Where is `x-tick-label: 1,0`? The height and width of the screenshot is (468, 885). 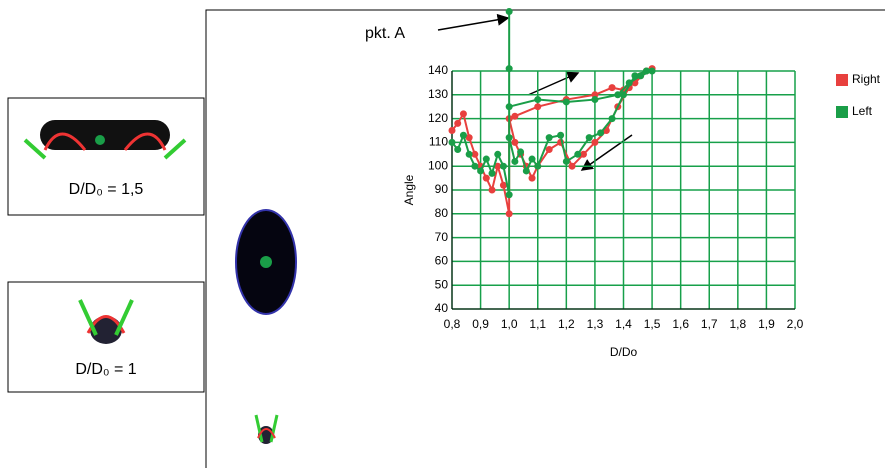 x-tick-label: 1,0 is located at coordinates (509, 324).